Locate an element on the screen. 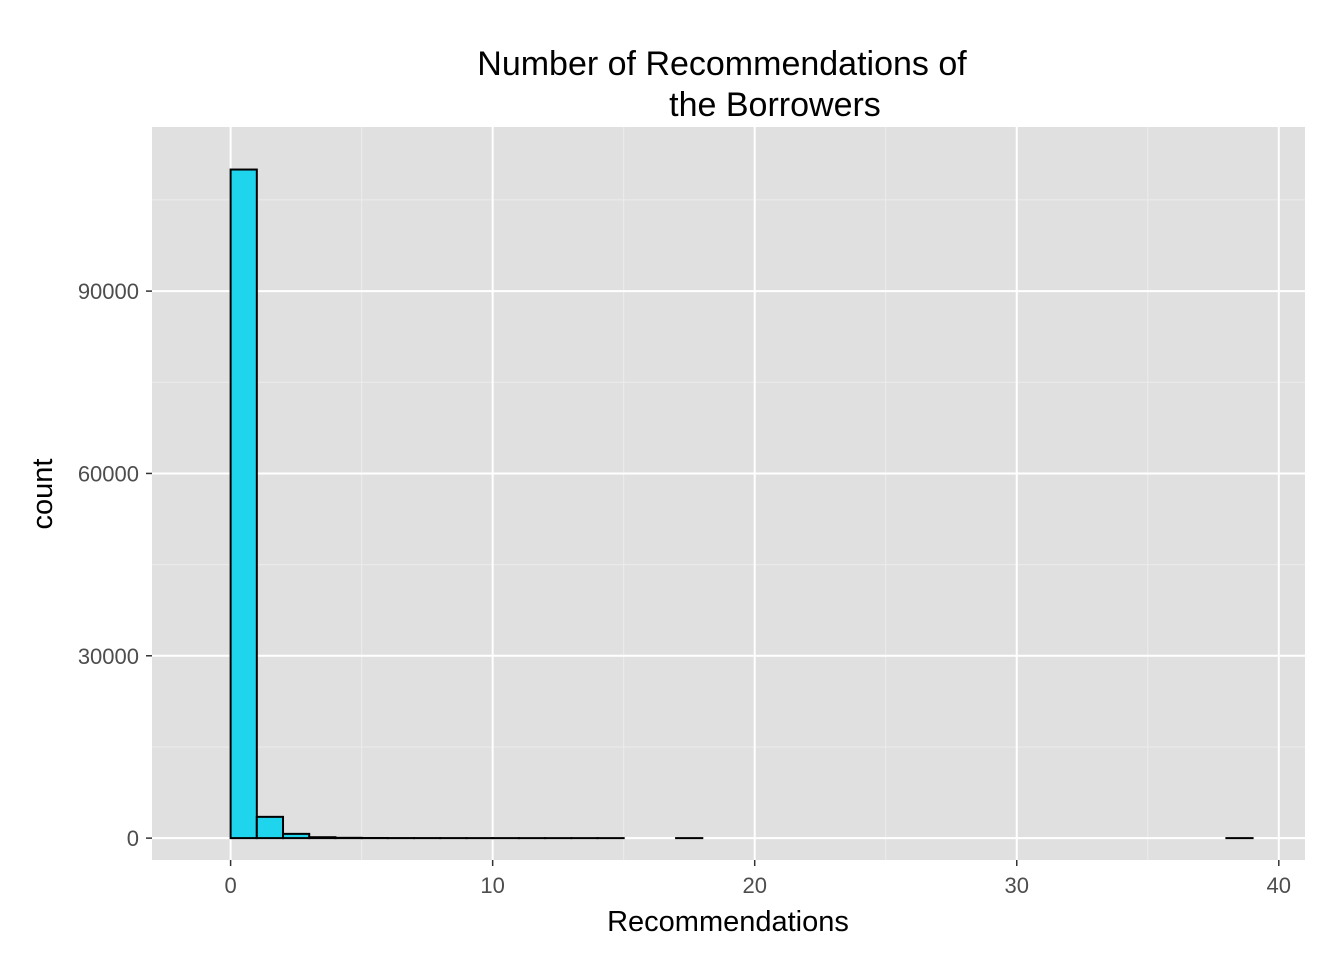  x-tick-label: 20 is located at coordinates (754, 885).